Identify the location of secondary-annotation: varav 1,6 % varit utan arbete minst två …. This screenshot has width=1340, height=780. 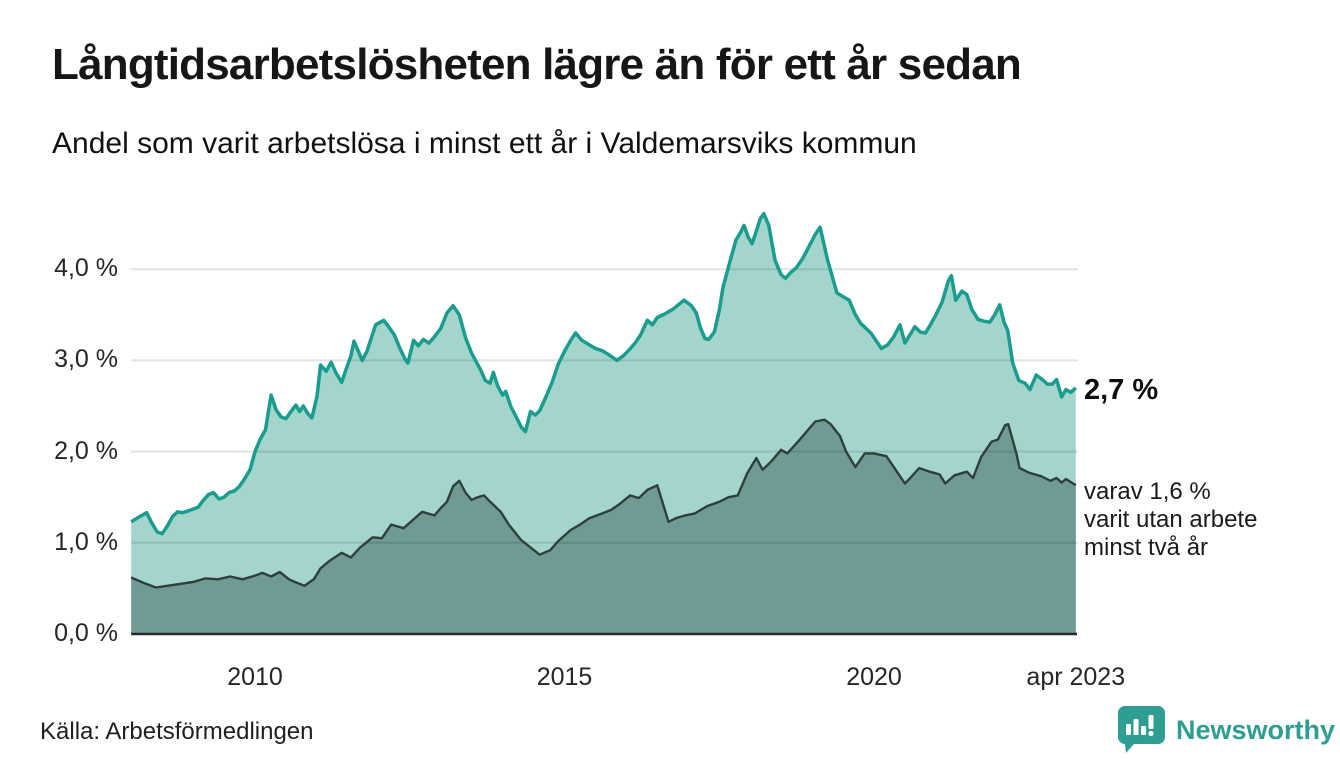
(1170, 520).